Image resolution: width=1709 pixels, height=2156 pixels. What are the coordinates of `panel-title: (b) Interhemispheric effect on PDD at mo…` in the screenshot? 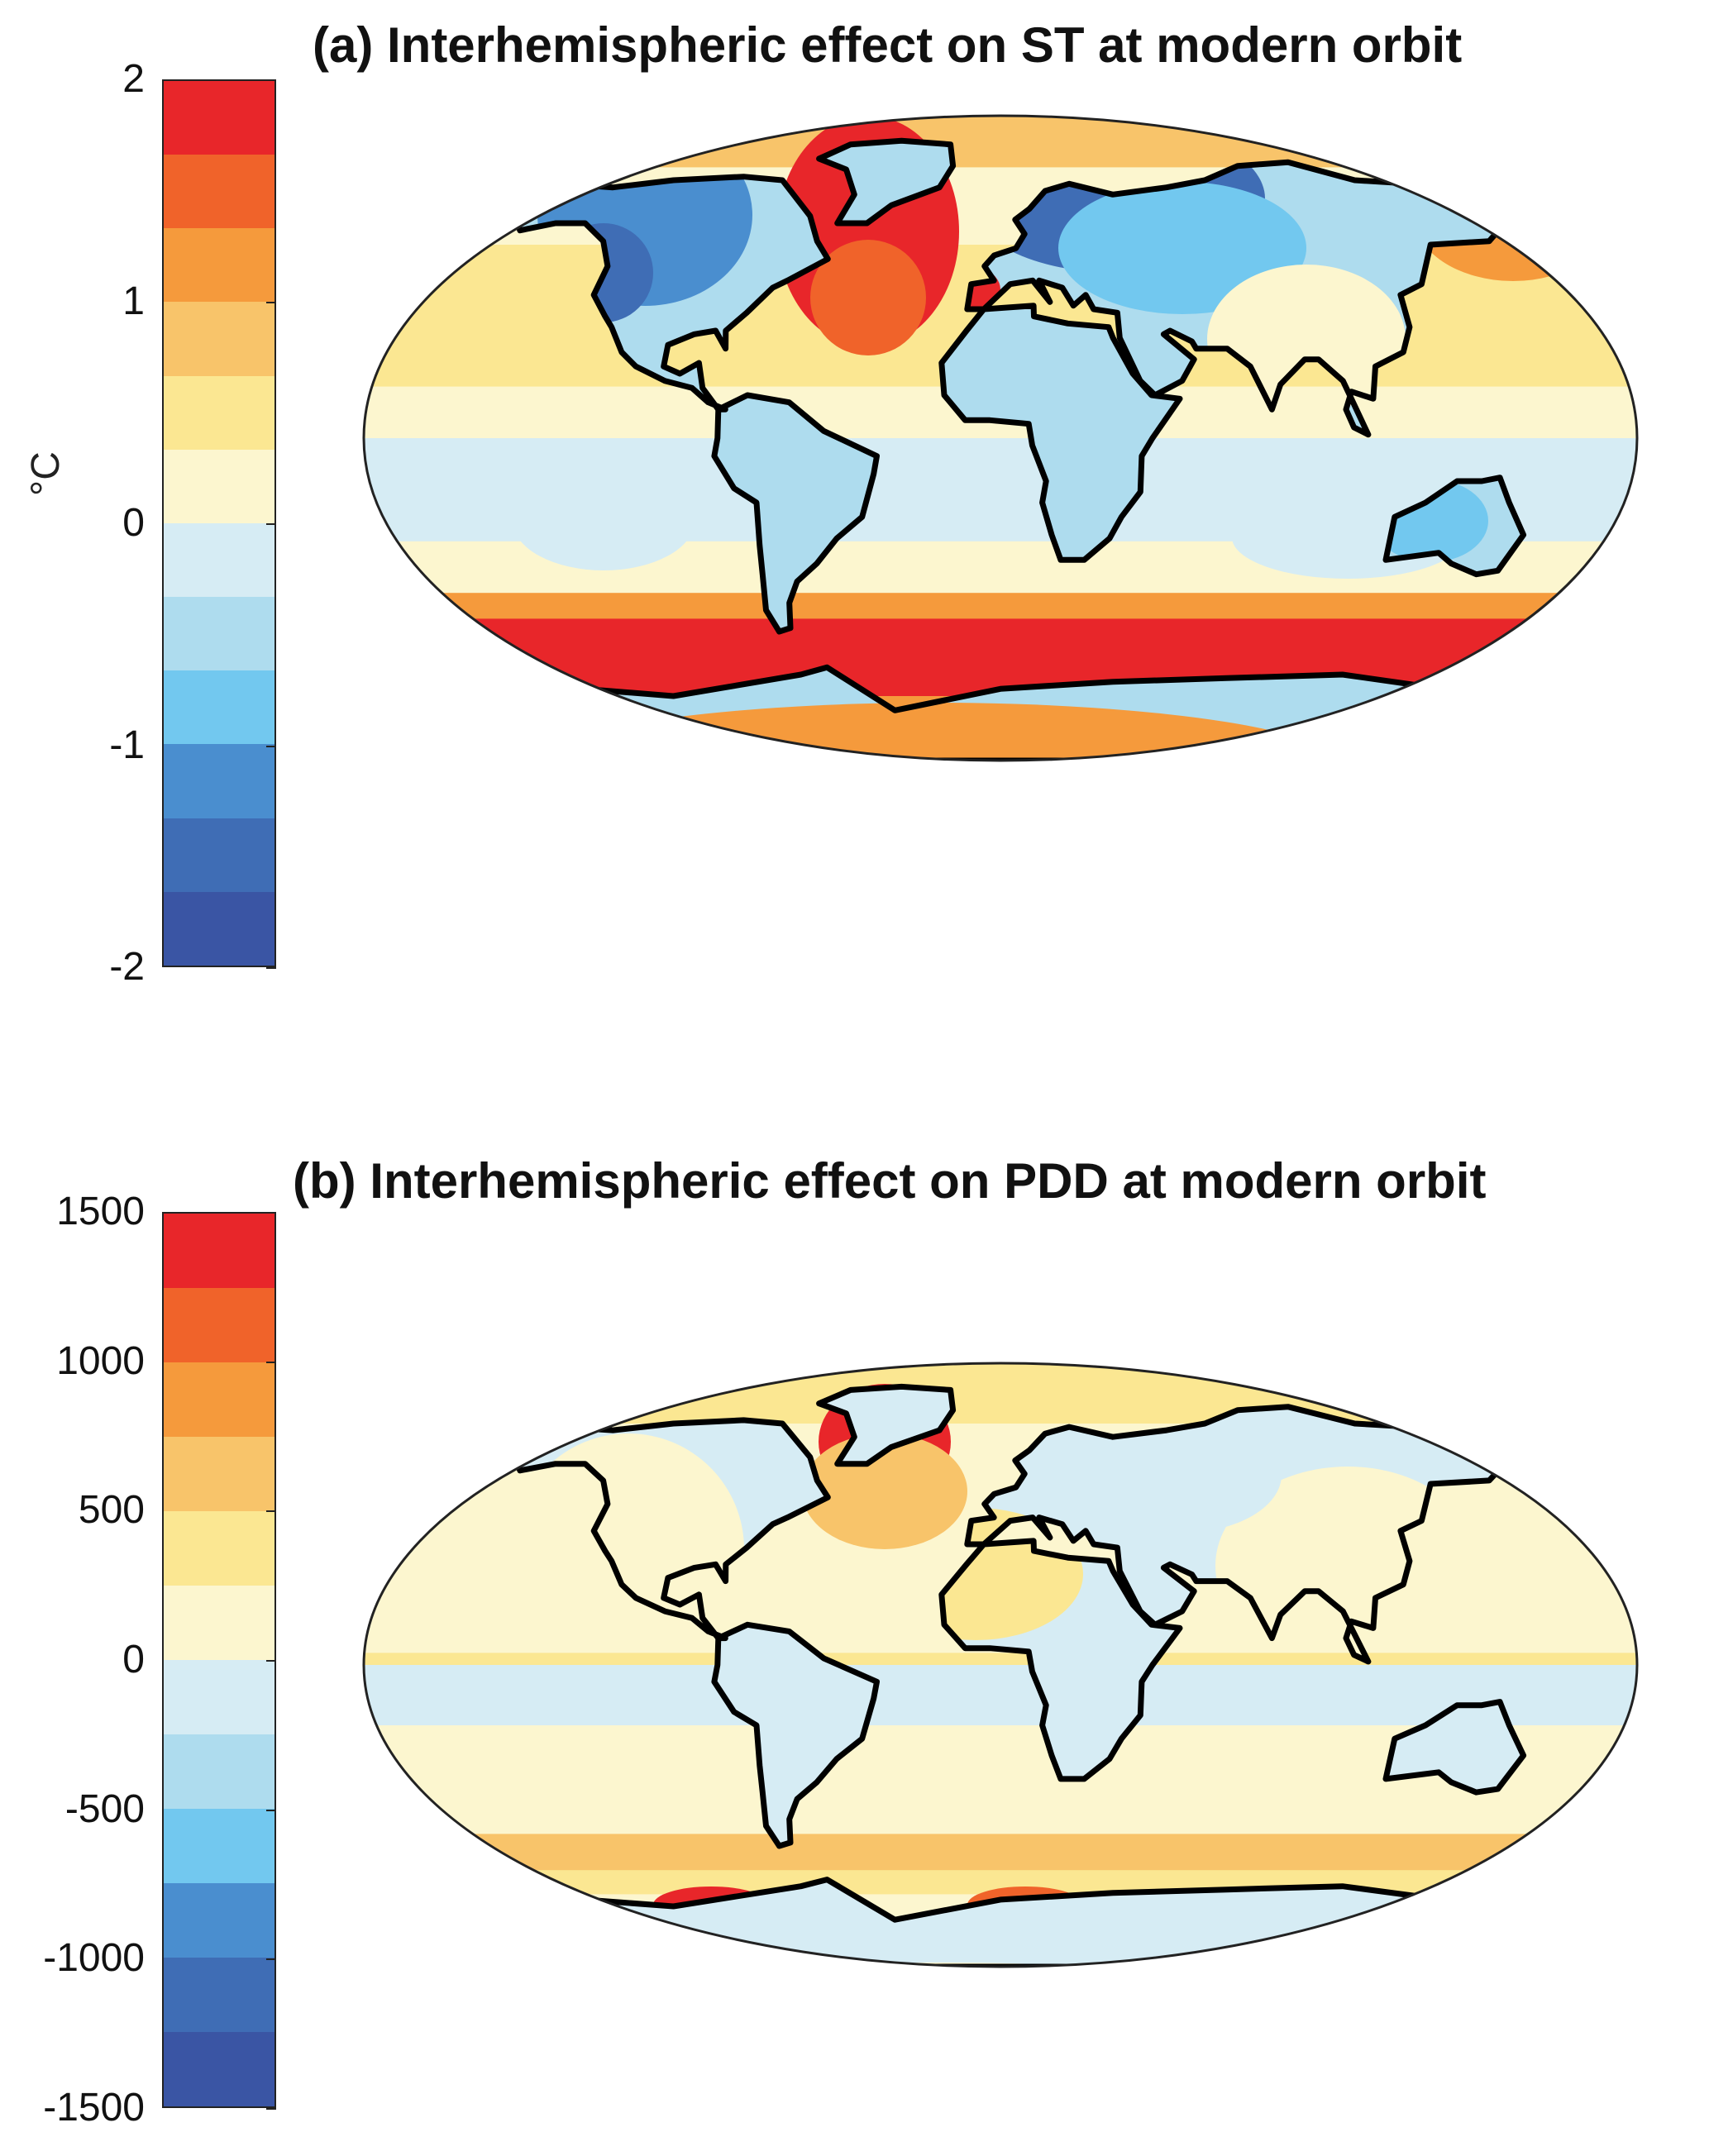 It's located at (890, 1181).